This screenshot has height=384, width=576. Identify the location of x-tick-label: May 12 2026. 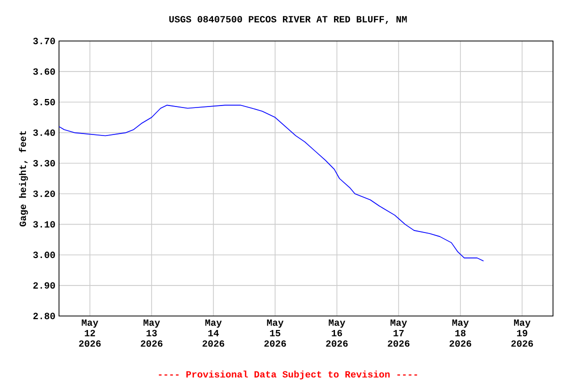
(90, 333).